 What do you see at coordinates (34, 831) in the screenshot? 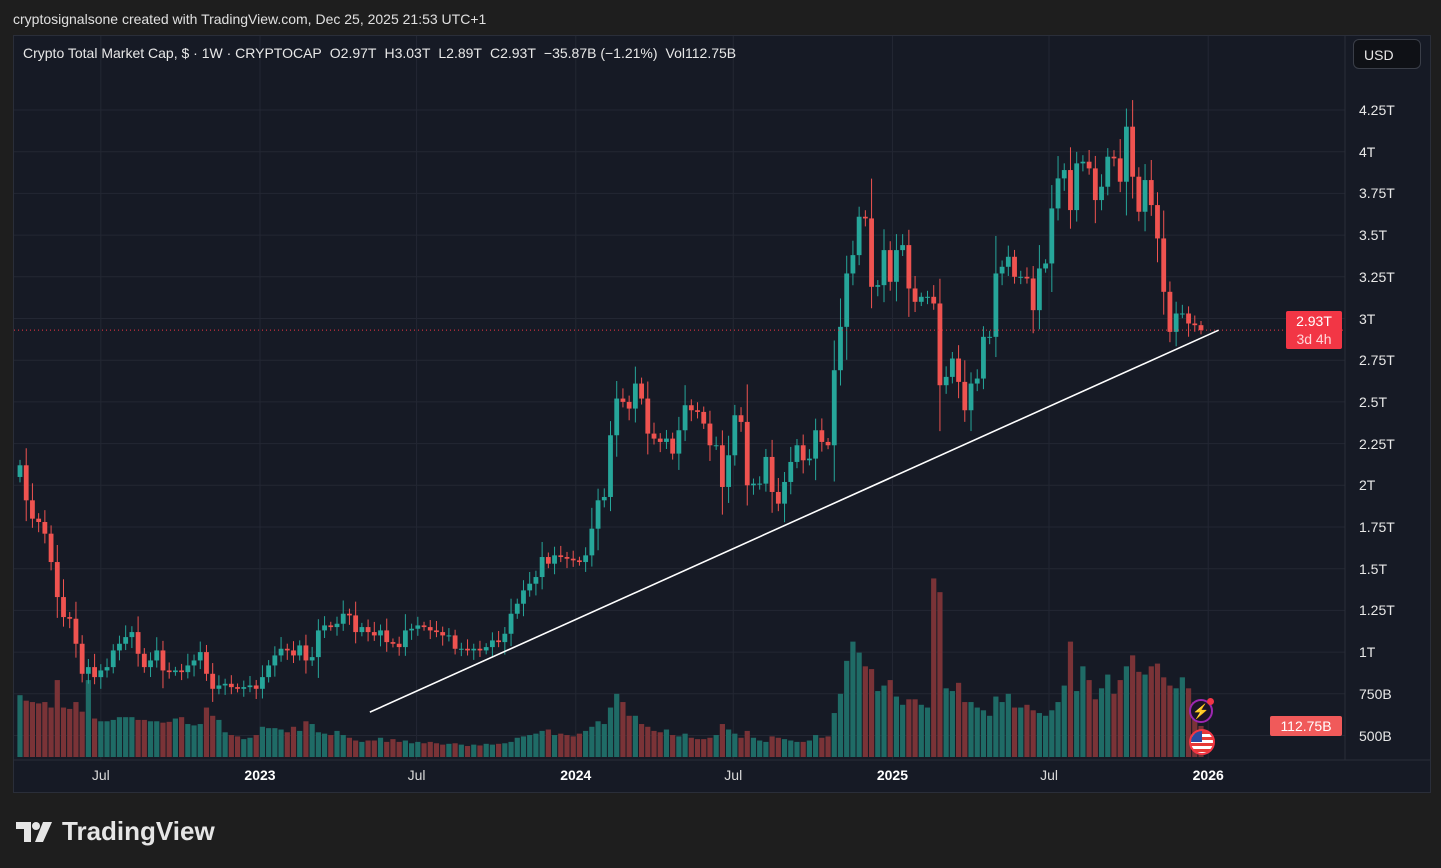
I see `tradingview-logo-icon` at bounding box center [34, 831].